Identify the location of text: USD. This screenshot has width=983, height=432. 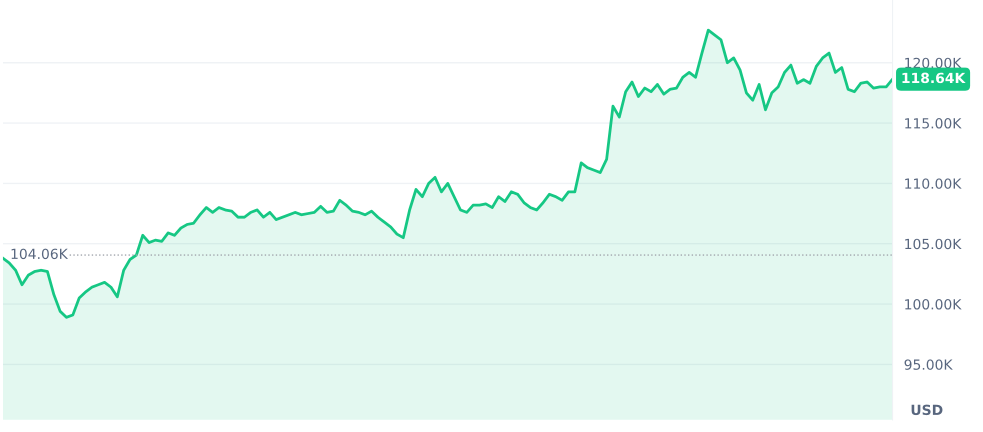
(927, 410).